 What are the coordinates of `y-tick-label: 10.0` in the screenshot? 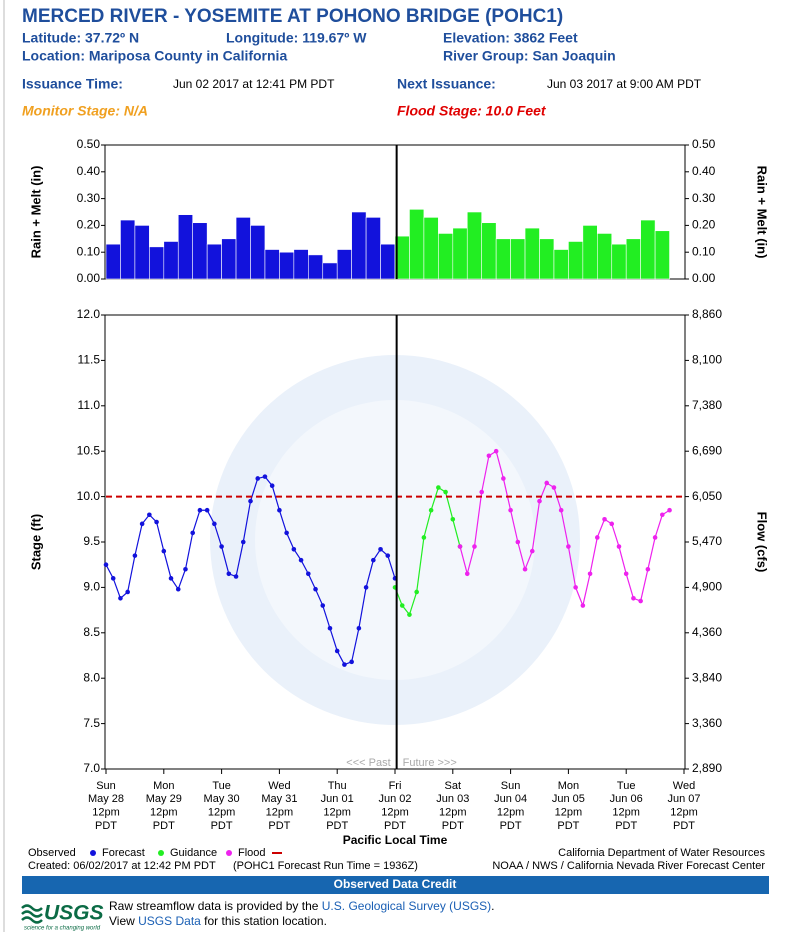 It's located at (89, 496).